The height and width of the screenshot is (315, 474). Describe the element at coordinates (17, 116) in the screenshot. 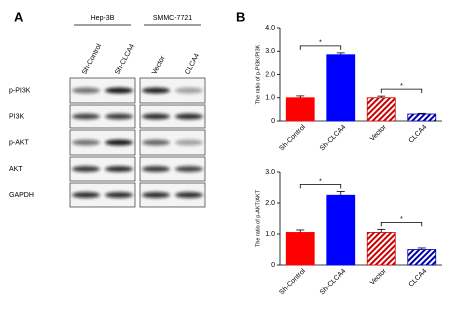

I see `row-label: PI3K` at that location.